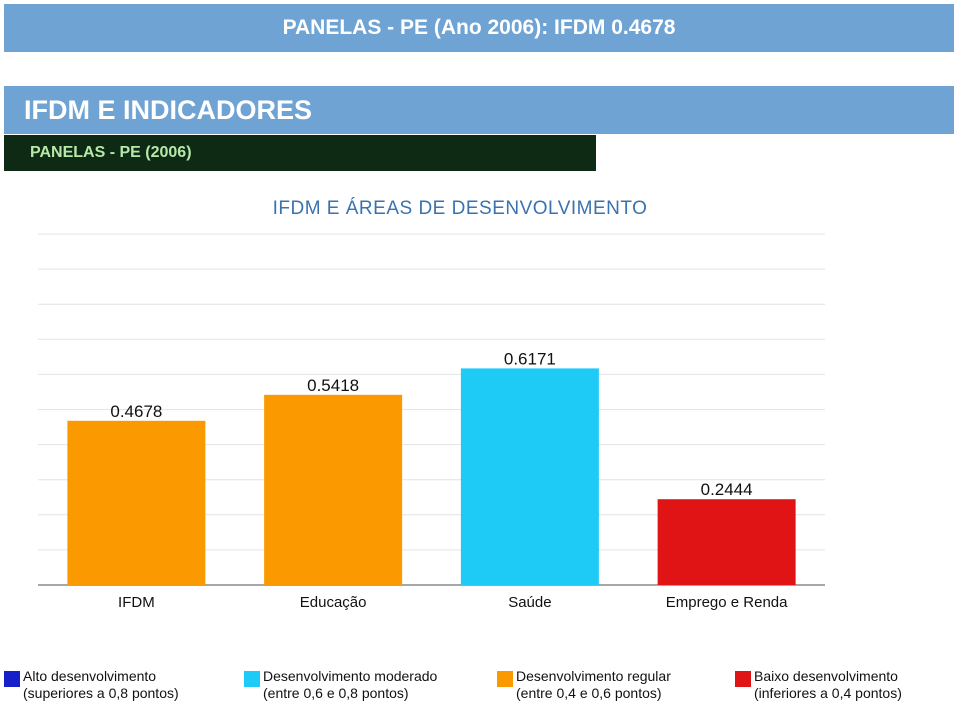 The width and height of the screenshot is (960, 720). I want to click on legend-label-moderado: Desenvolvimento moderado, so click(350, 676).